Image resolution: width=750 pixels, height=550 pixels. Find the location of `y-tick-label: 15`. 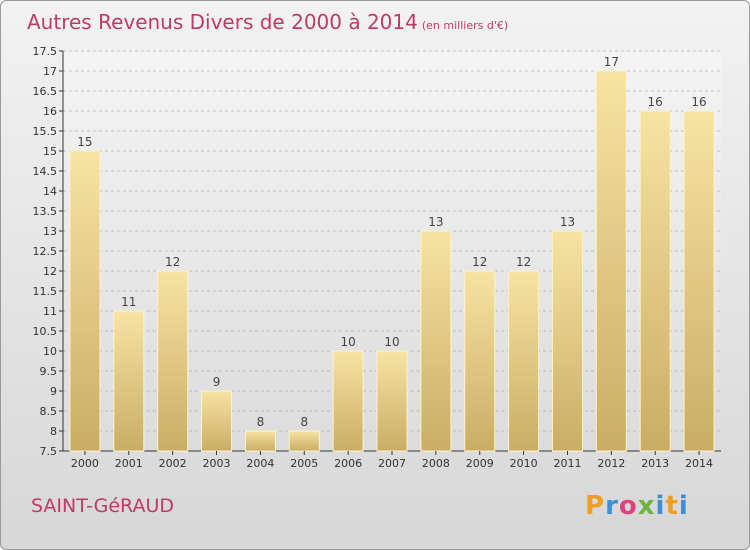

y-tick-label: 15 is located at coordinates (50, 151).